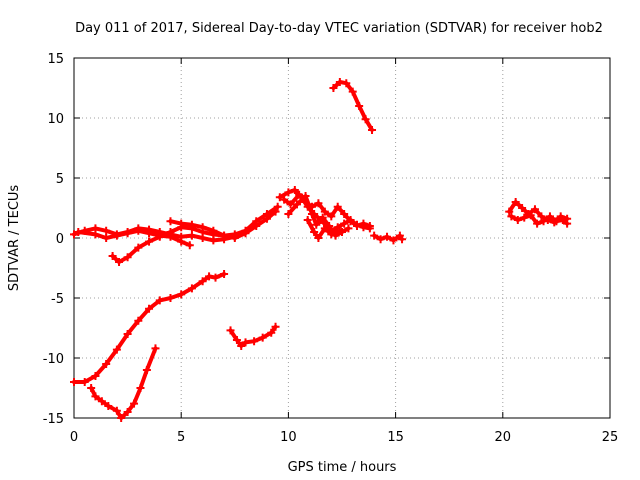 The width and height of the screenshot is (640, 480). I want to click on x-tick-label: 20, so click(503, 437).